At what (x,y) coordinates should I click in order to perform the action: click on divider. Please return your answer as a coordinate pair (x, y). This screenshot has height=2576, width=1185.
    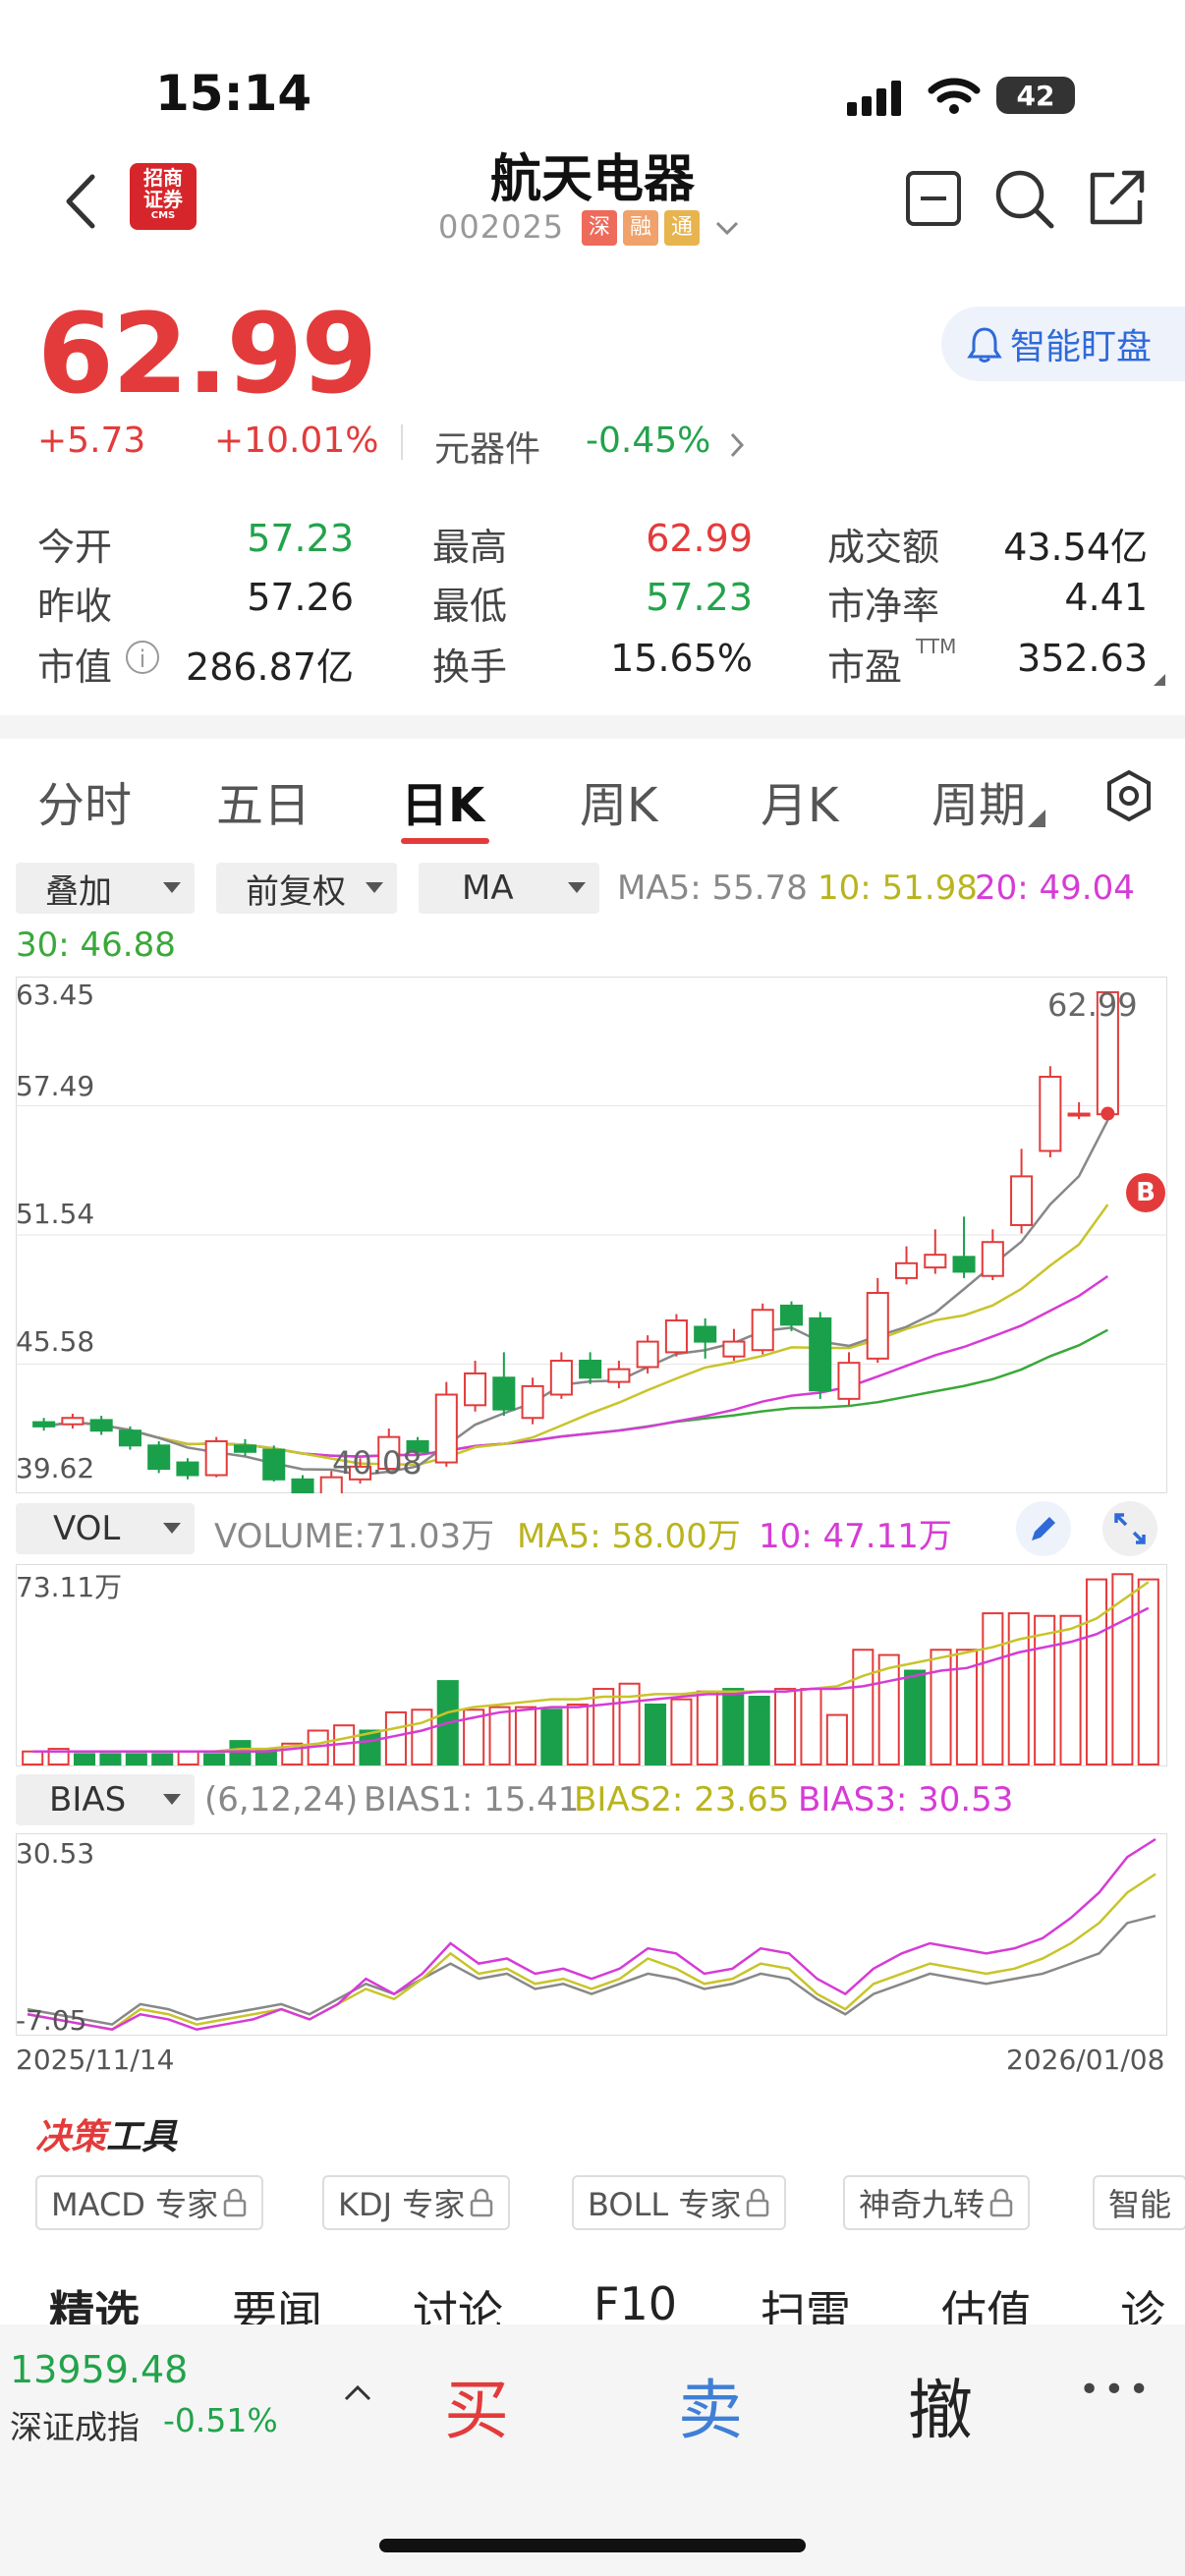
    Looking at the image, I should click on (402, 442).